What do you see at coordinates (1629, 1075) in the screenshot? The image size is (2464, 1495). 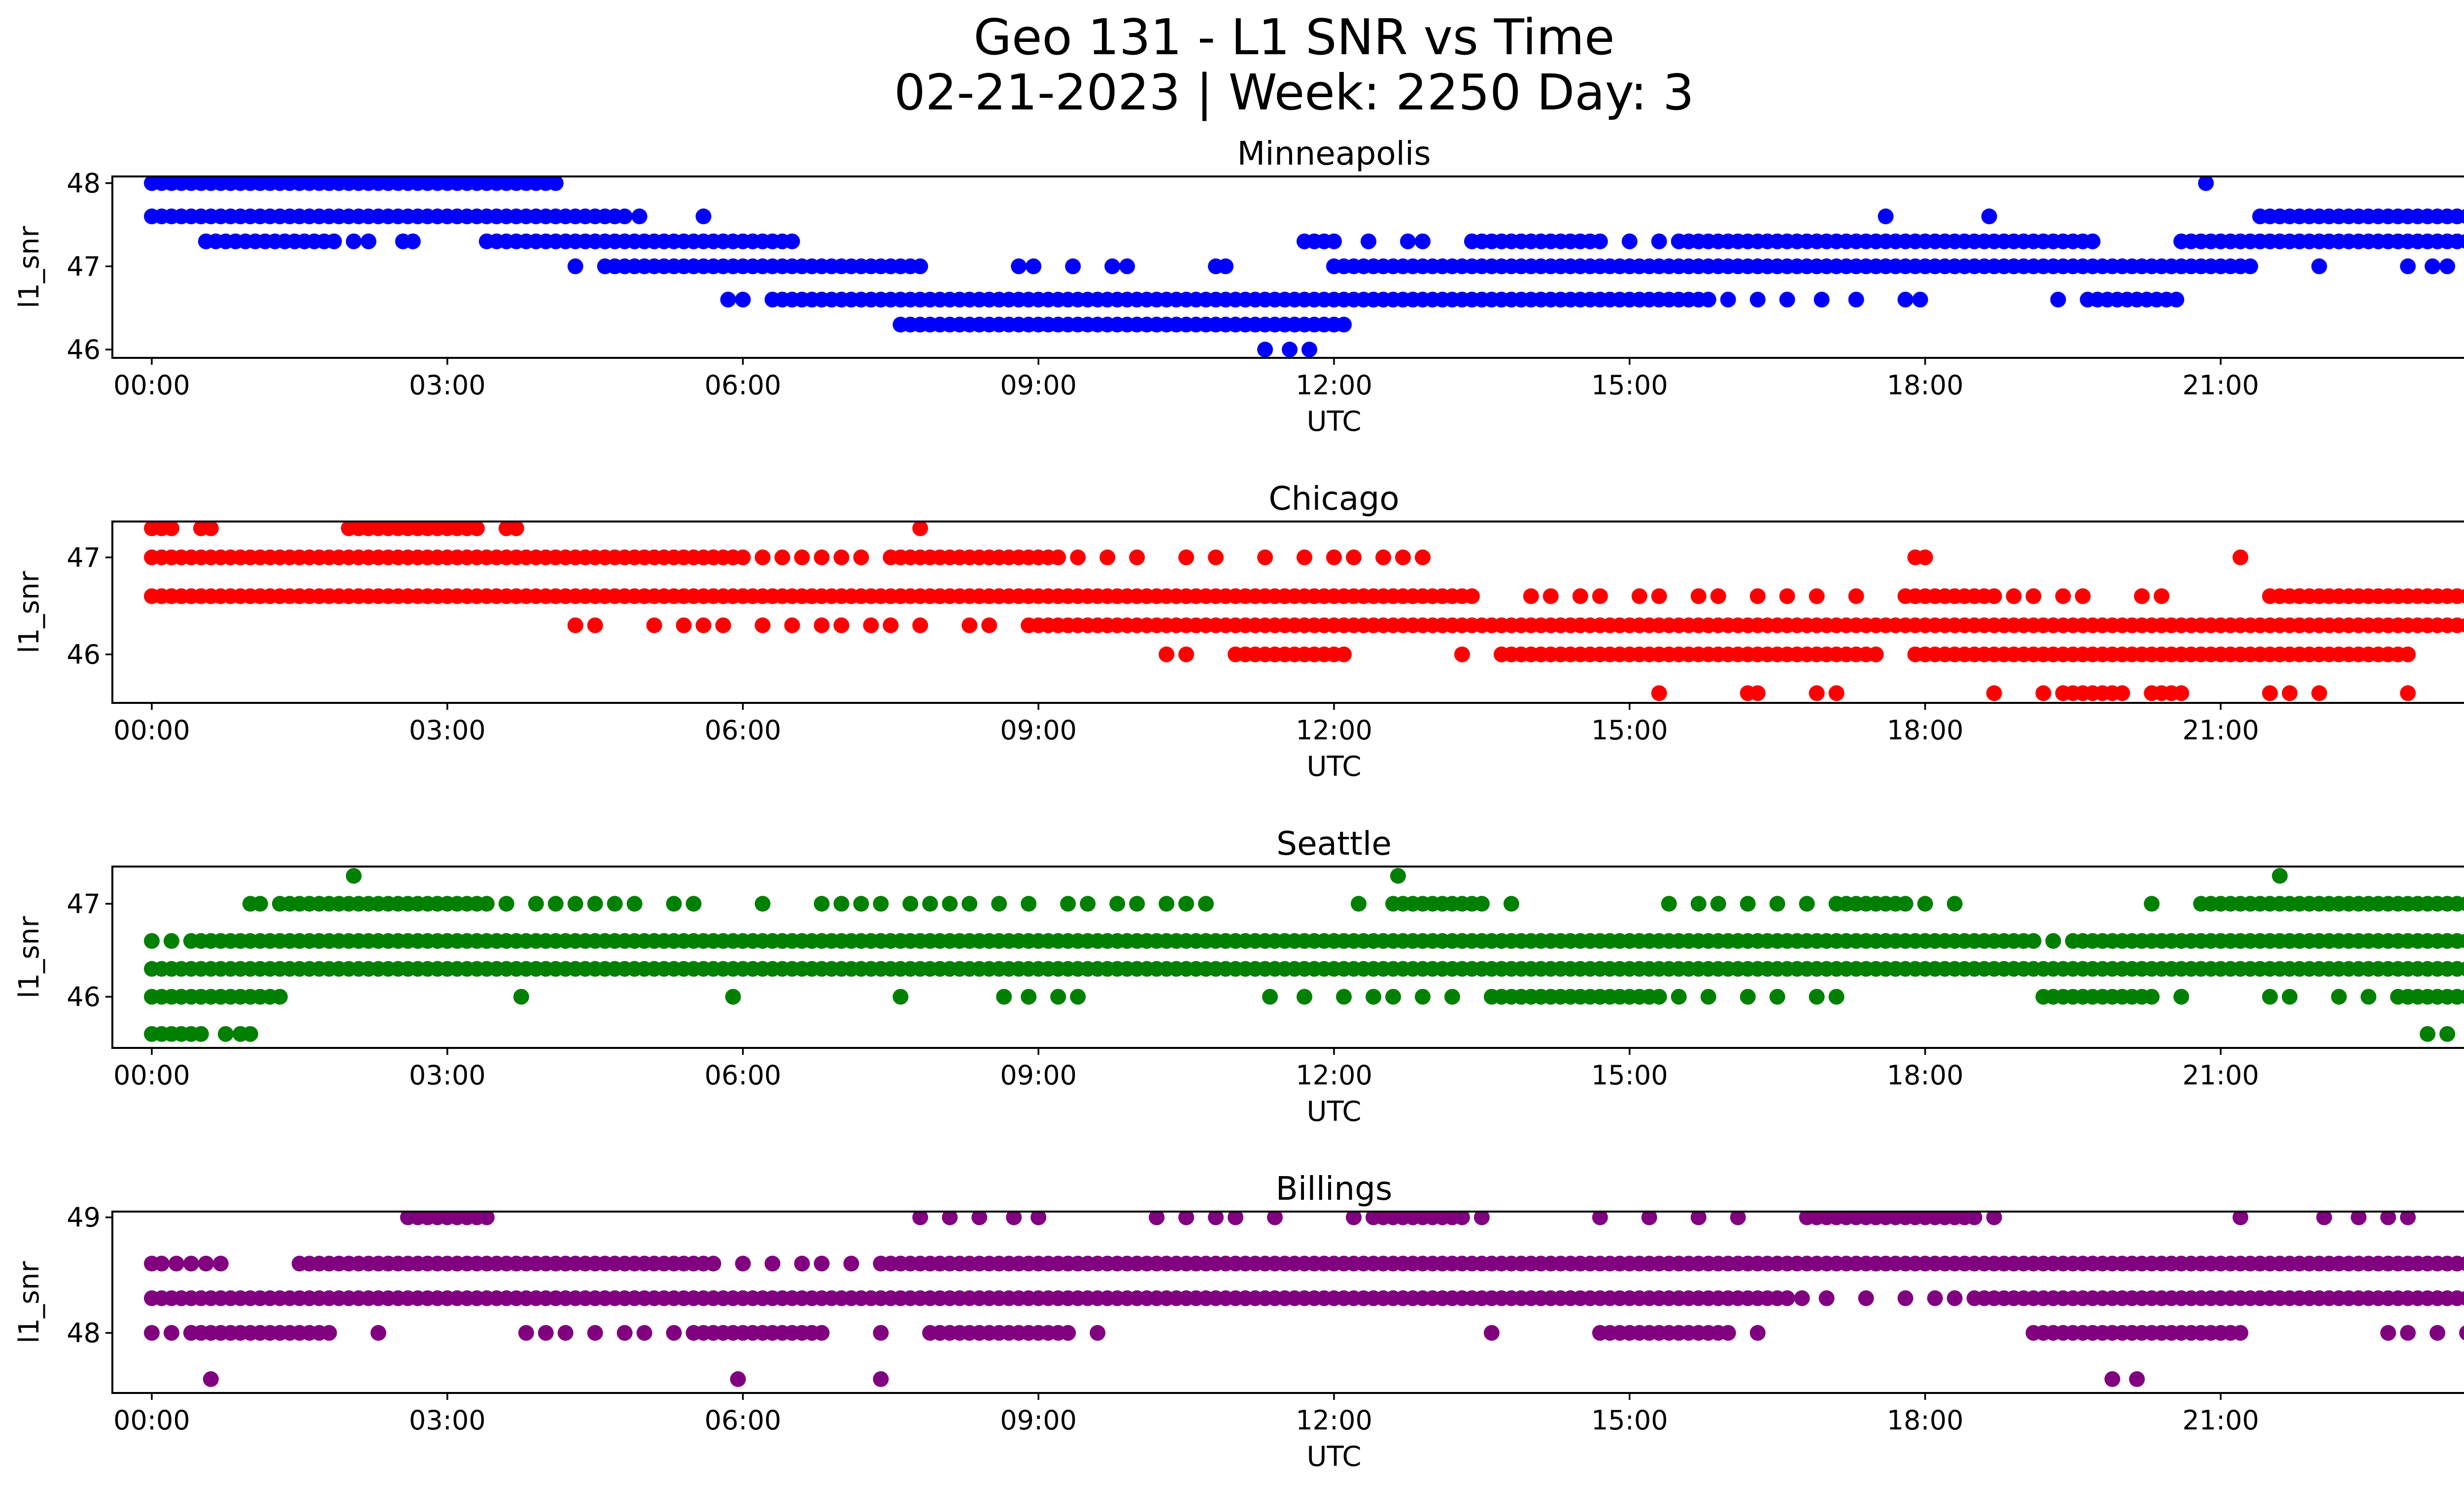 I see `x-tick-label: 15:00` at bounding box center [1629, 1075].